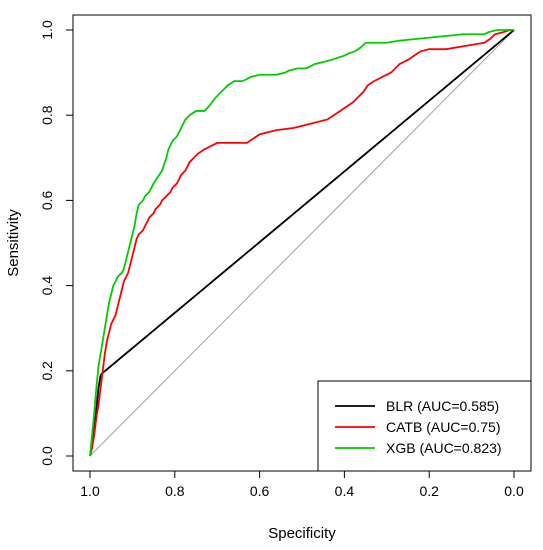 The height and width of the screenshot is (550, 543). What do you see at coordinates (444, 448) in the screenshot?
I see `legend-label-3: XGB (AUC=0.823)` at bounding box center [444, 448].